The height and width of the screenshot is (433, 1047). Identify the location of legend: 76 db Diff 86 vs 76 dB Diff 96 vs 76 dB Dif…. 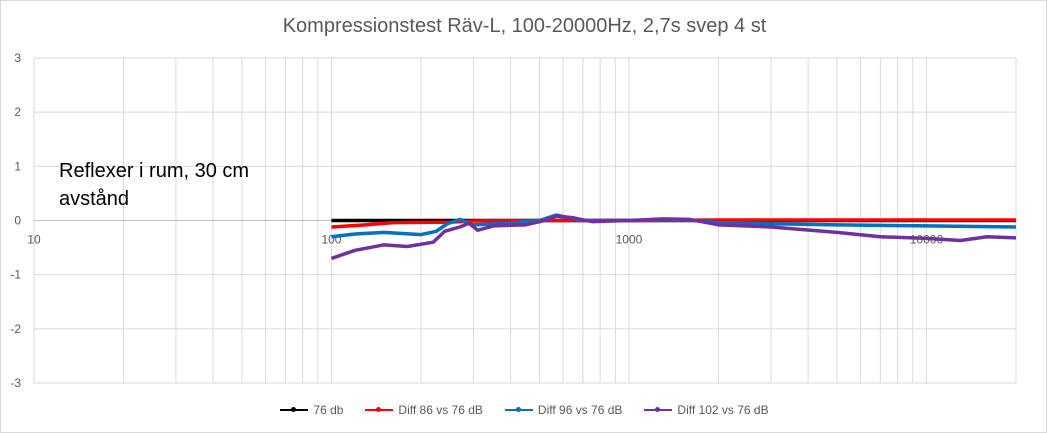
(523, 410).